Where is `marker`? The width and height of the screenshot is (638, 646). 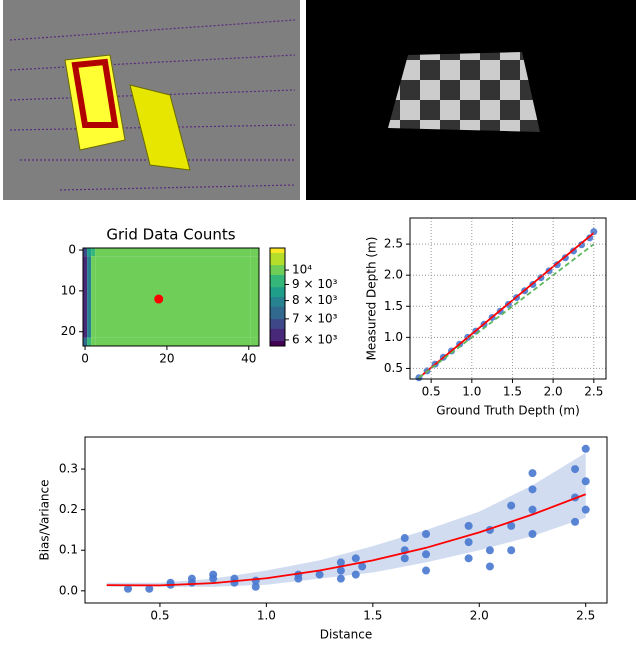 marker is located at coordinates (159, 299).